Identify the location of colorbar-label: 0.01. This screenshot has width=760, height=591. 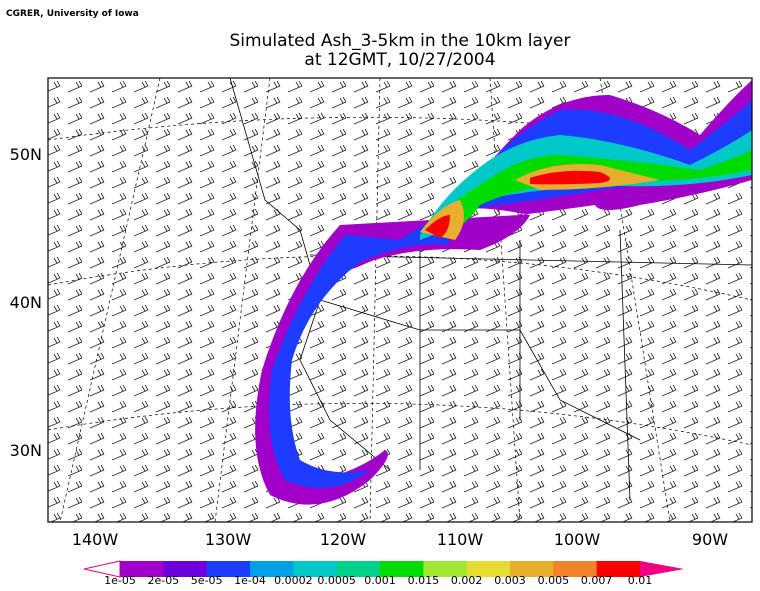
(640, 580).